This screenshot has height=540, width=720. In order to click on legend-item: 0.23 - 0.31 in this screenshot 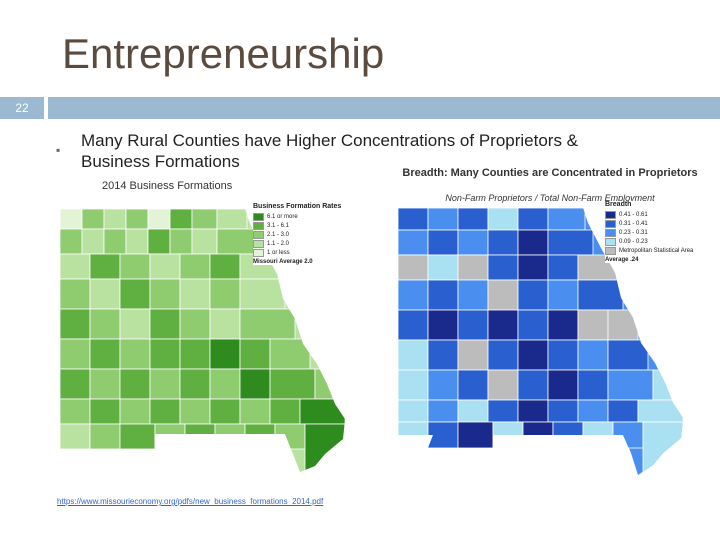, I will do `click(660, 232)`.